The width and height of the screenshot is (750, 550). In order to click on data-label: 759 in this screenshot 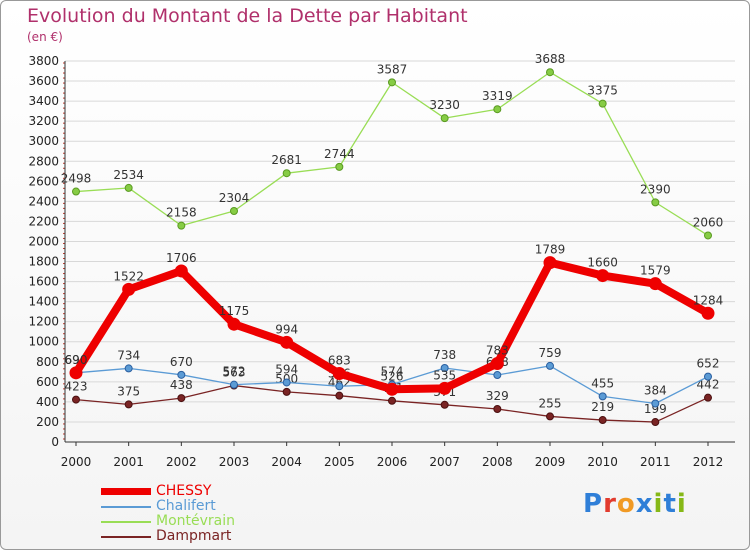, I will do `click(550, 353)`.